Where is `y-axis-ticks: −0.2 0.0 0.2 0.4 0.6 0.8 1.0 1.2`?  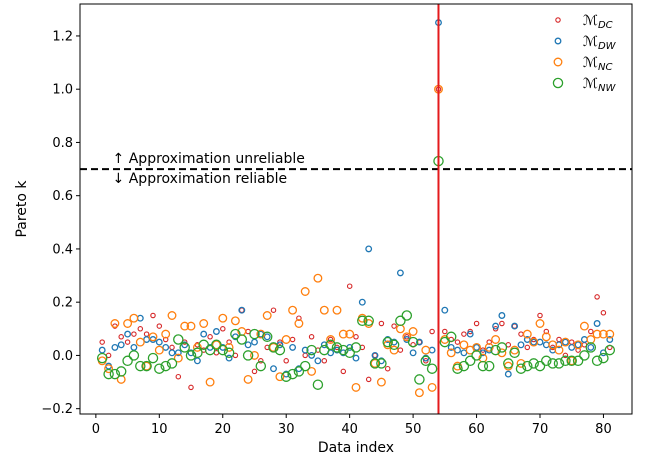 y-axis-ticks: −0.2 0.0 0.2 0.4 0.6 0.8 1.0 1.2 is located at coordinates (60, 223).